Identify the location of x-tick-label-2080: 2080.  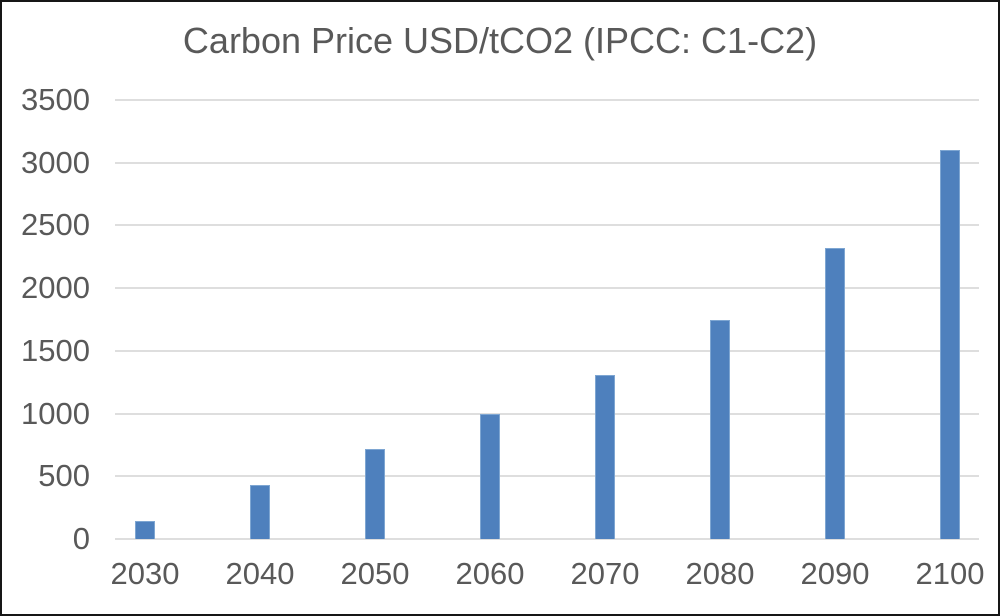
(720, 573).